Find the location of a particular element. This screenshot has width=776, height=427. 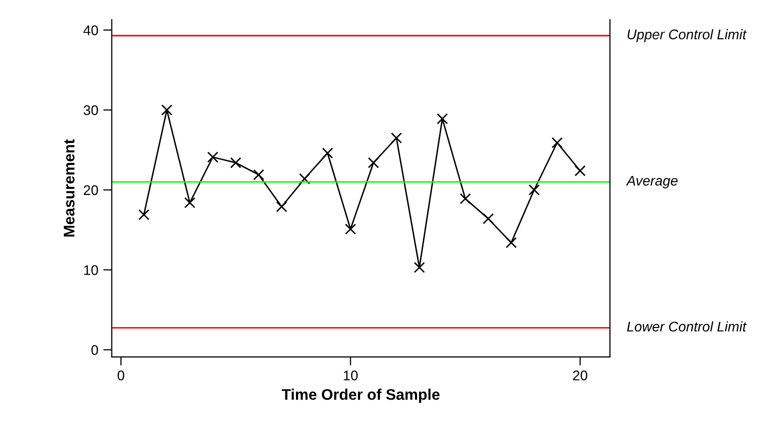

x-axis-title: Time Order of Sample is located at coordinates (361, 395).